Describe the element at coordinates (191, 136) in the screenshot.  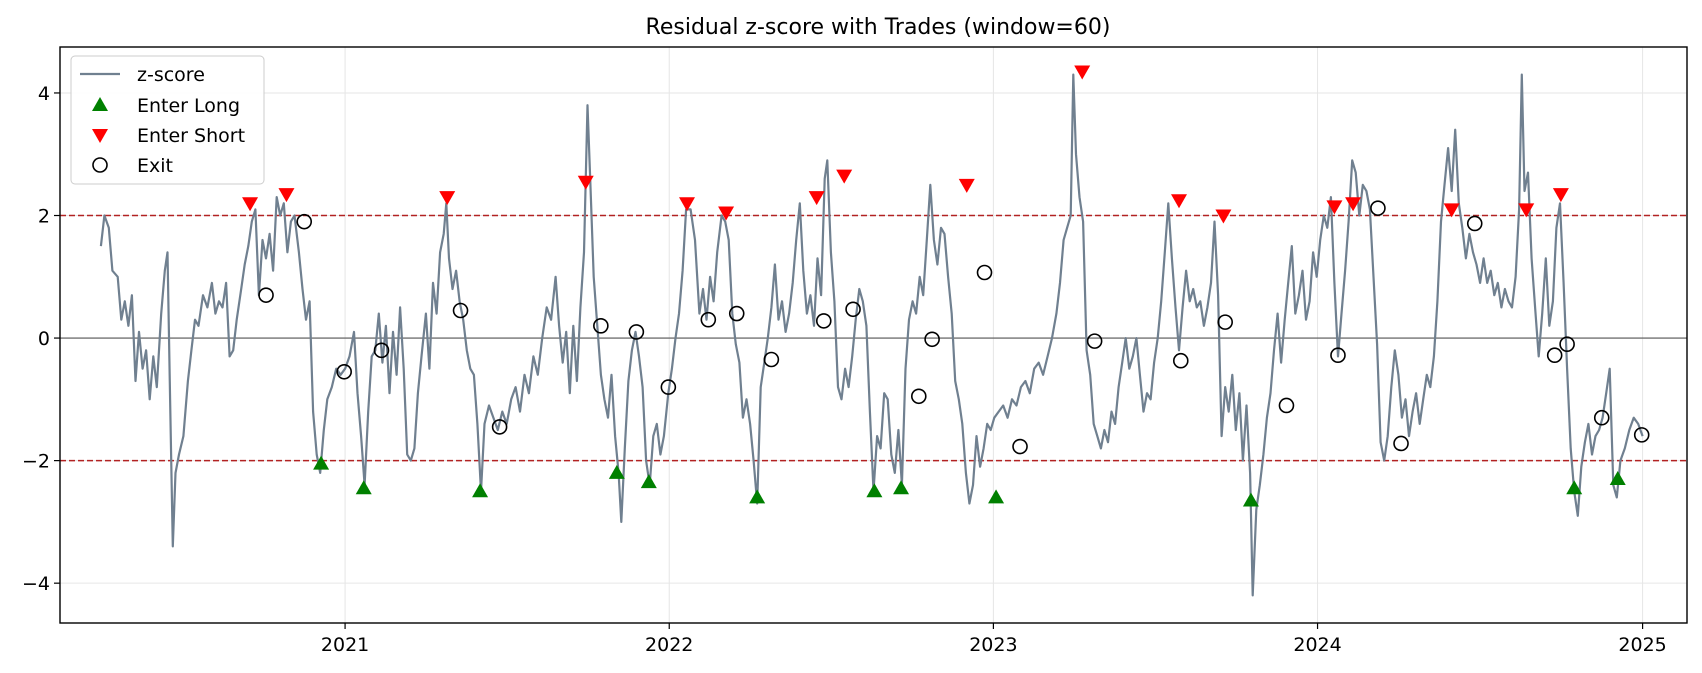
I see `legend-label: Enter Short` at that location.